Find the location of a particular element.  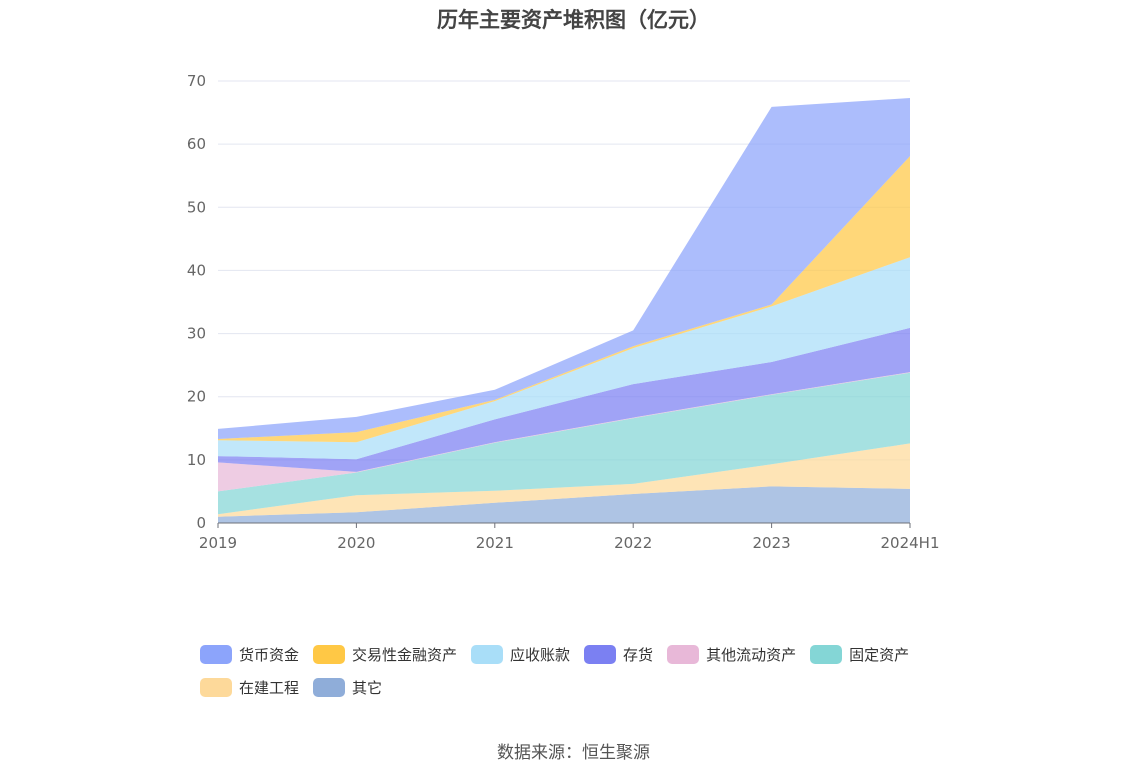

legend-item: 固定资产 is located at coordinates (859, 654).